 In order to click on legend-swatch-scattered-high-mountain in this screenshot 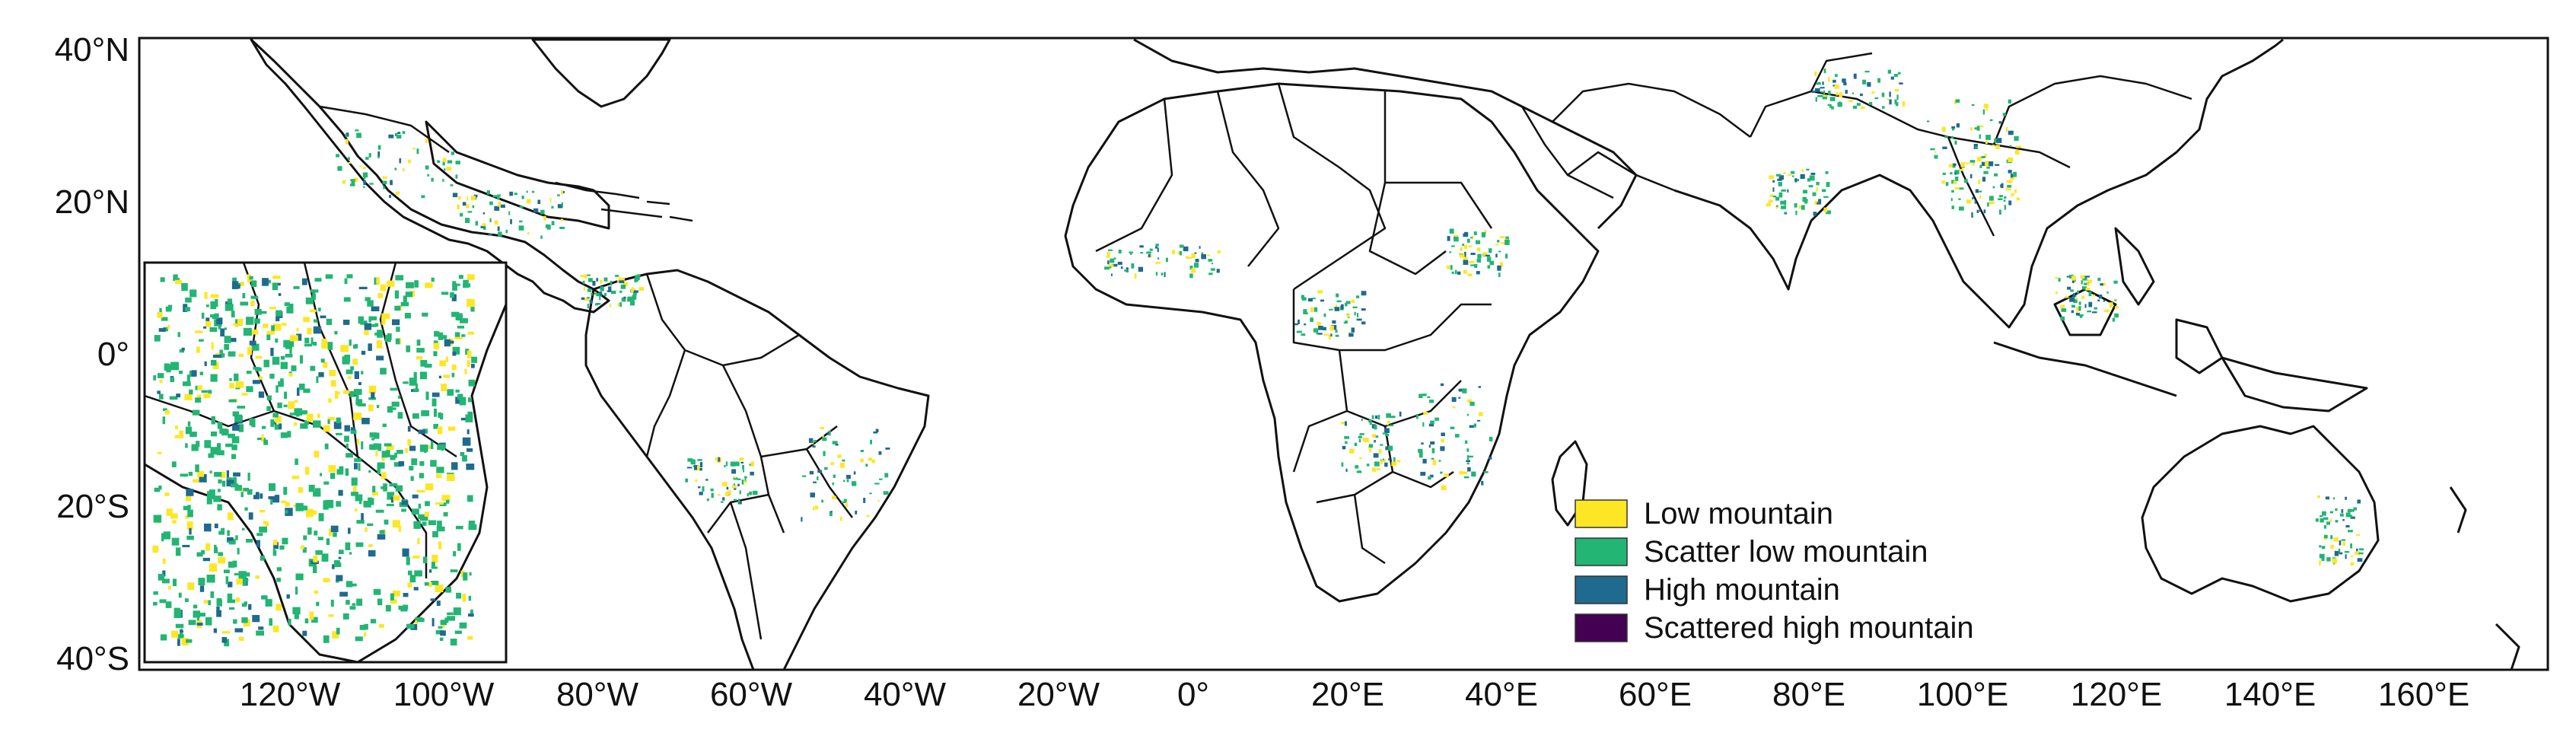, I will do `click(1602, 627)`.